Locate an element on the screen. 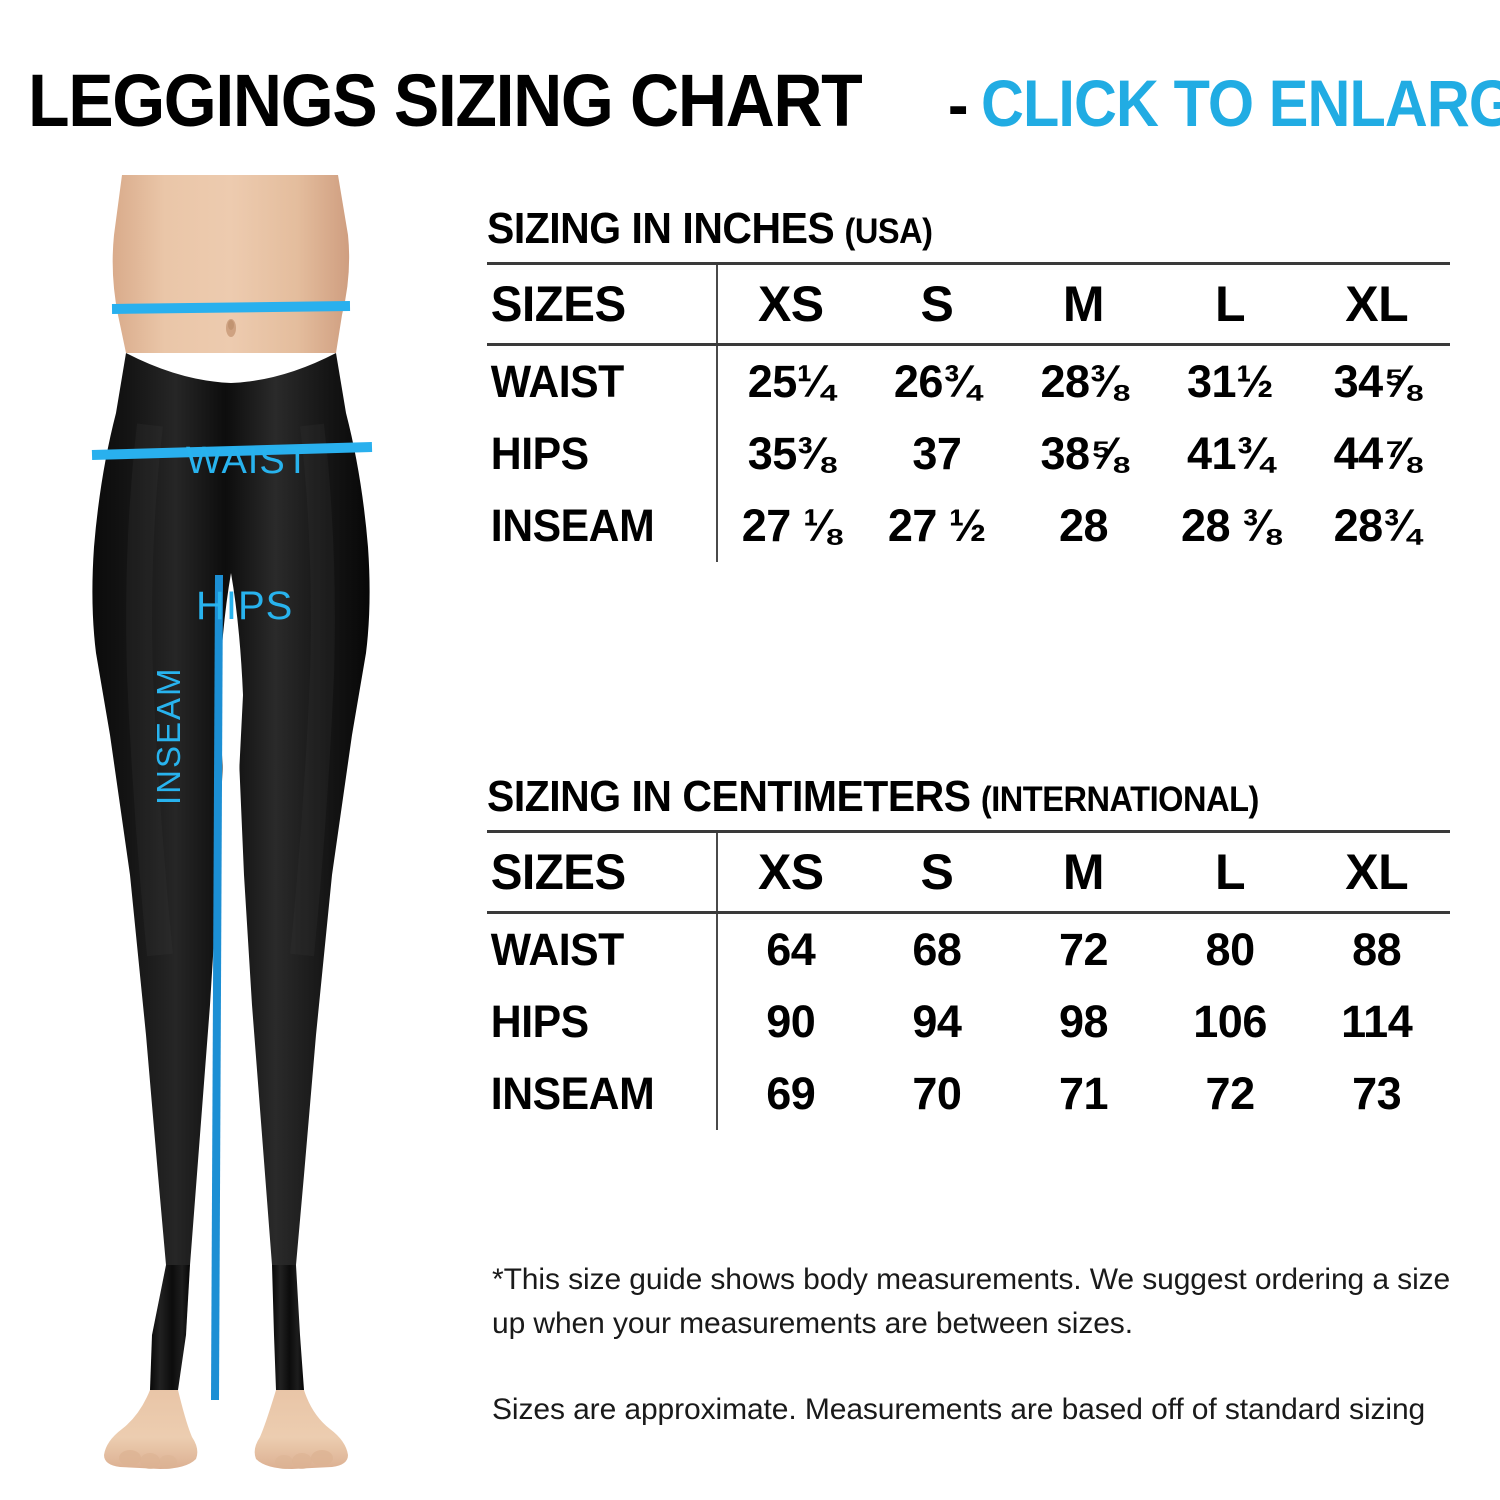 The width and height of the screenshot is (1500, 1500). inches-inseam-m: 28 is located at coordinates (1083, 525).